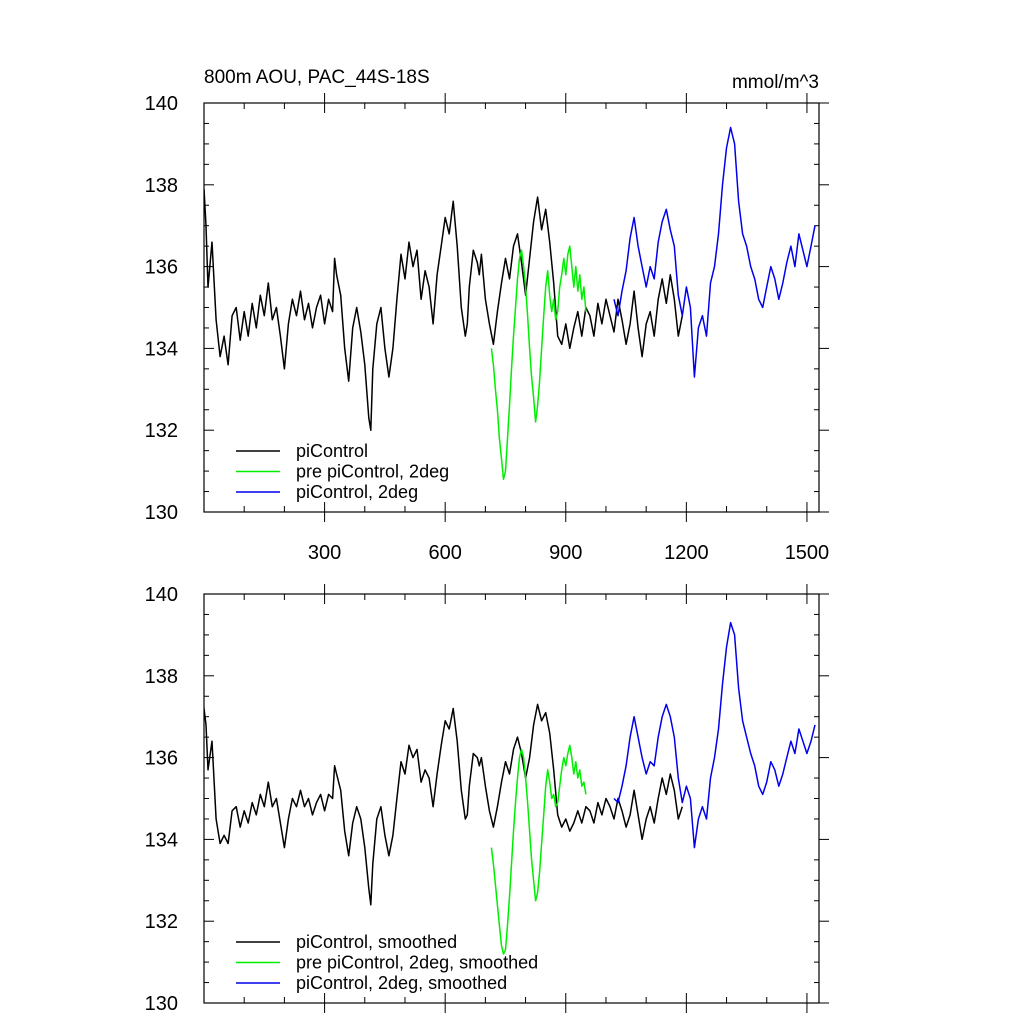 This screenshot has width=1024, height=1024. What do you see at coordinates (401, 983) in the screenshot?
I see `legend-label: piControl, 2deg, smoothed` at bounding box center [401, 983].